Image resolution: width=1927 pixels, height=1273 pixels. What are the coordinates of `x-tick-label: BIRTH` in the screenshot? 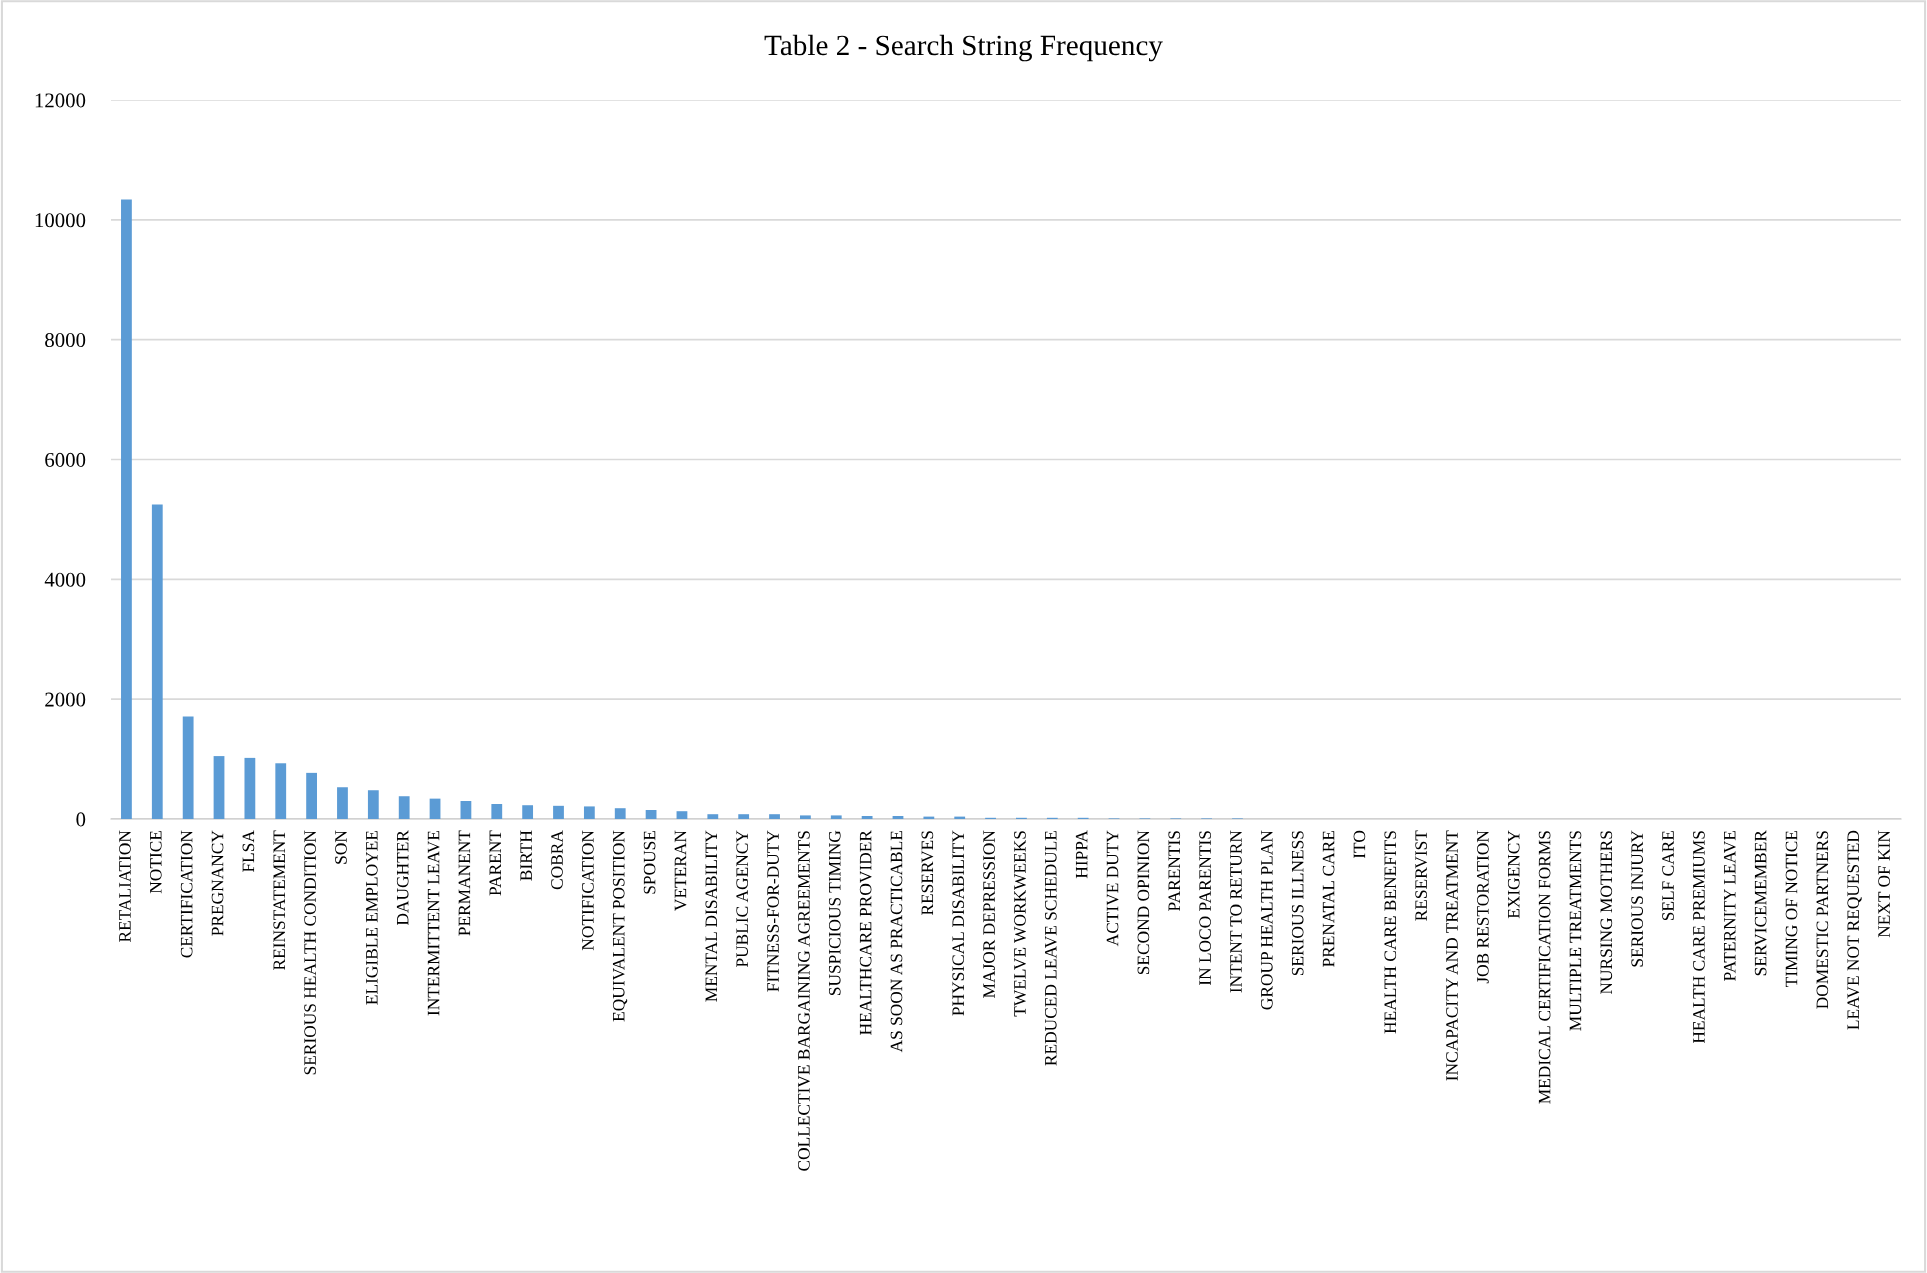 It's located at (526, 855).